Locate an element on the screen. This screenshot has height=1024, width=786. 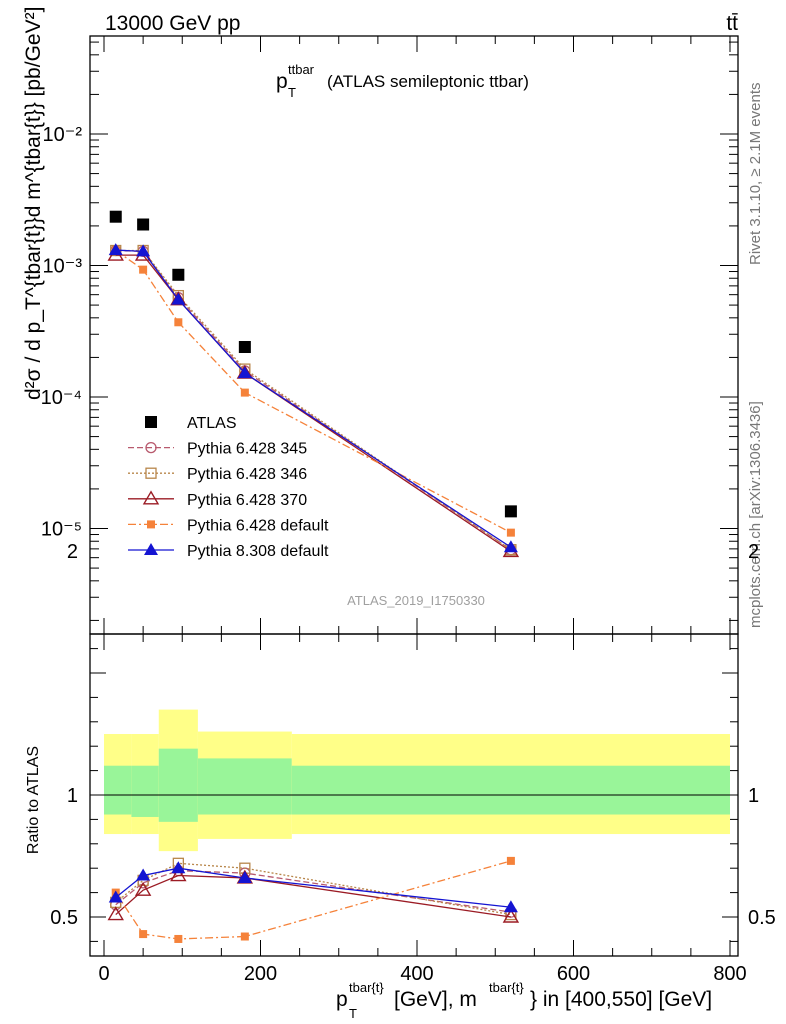
energy-label: 13000 GeV pp is located at coordinates (172, 23).